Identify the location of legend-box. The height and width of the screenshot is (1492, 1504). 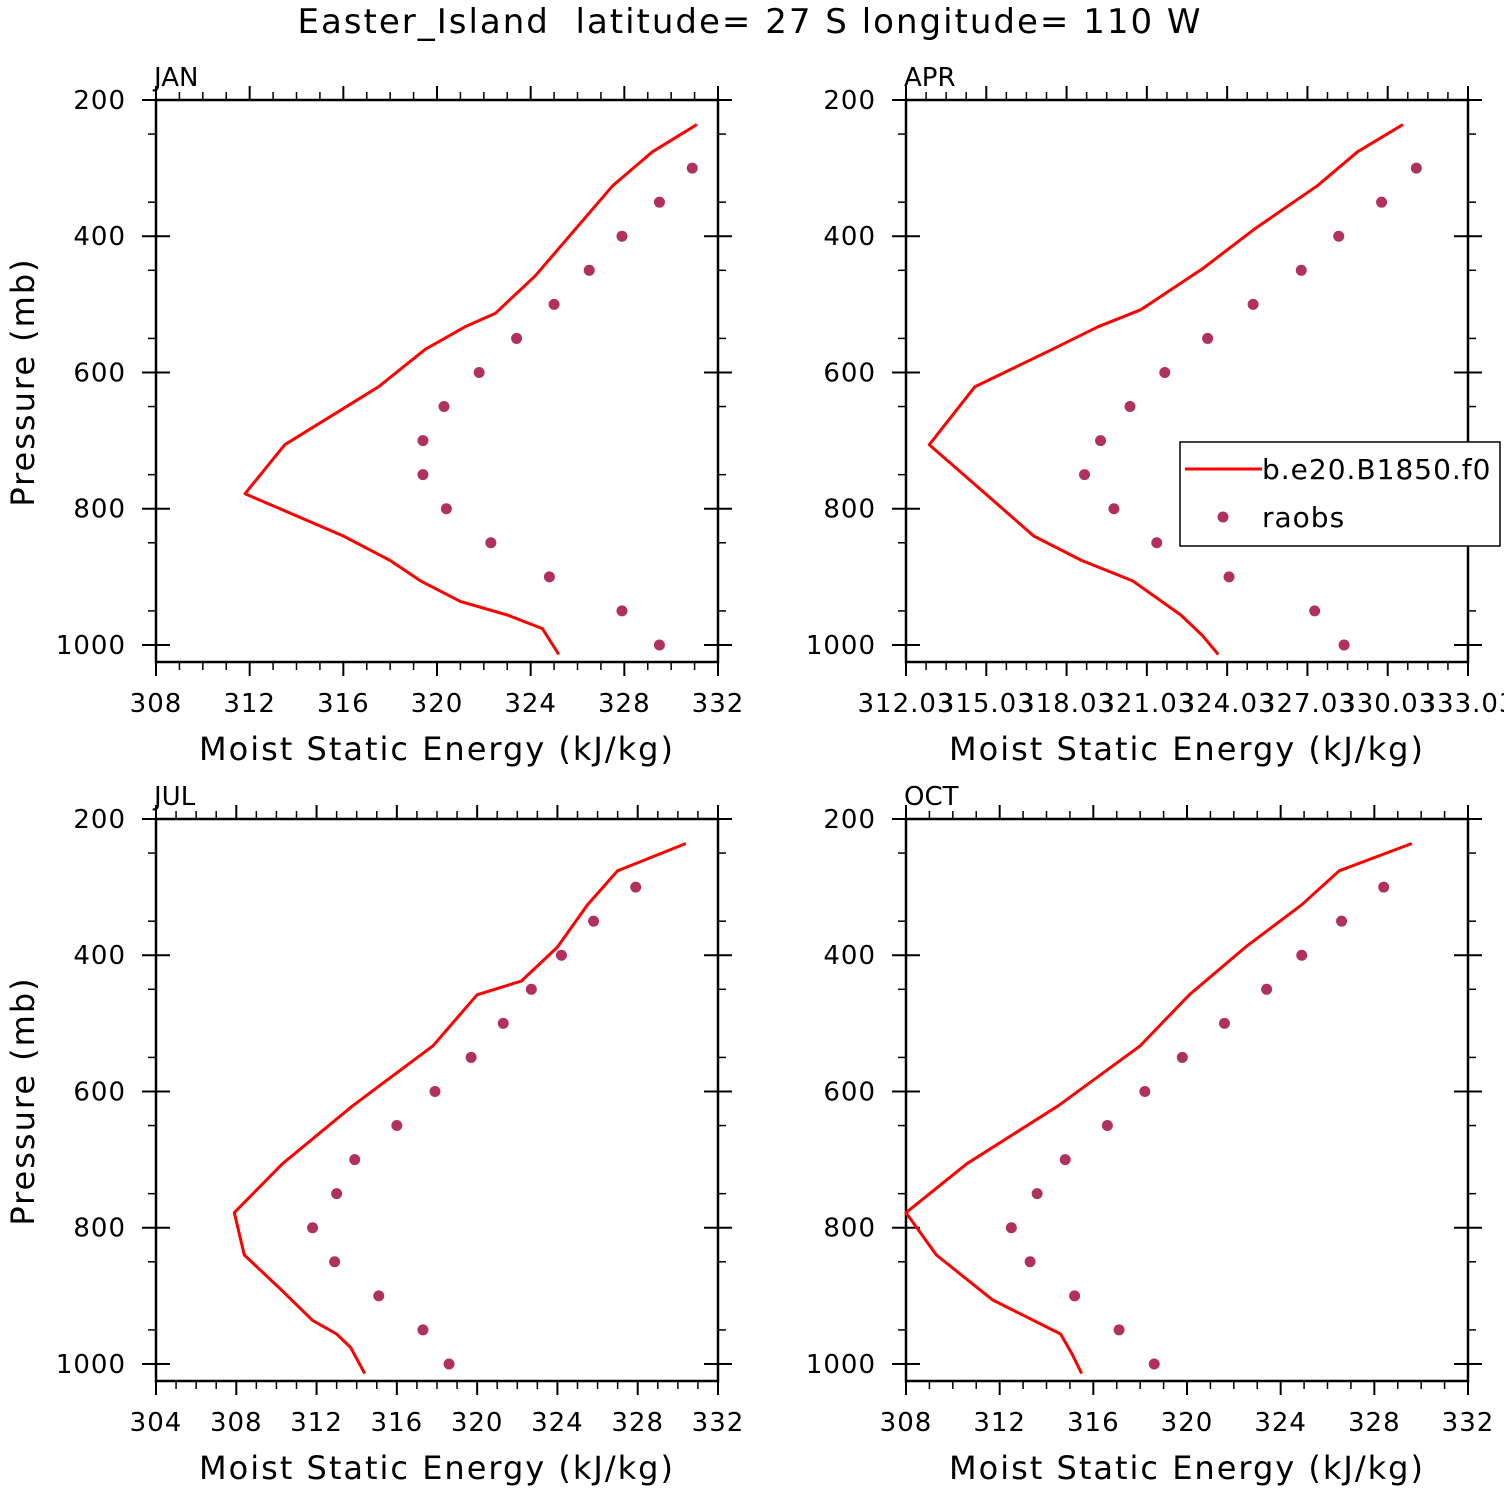
(1340, 494).